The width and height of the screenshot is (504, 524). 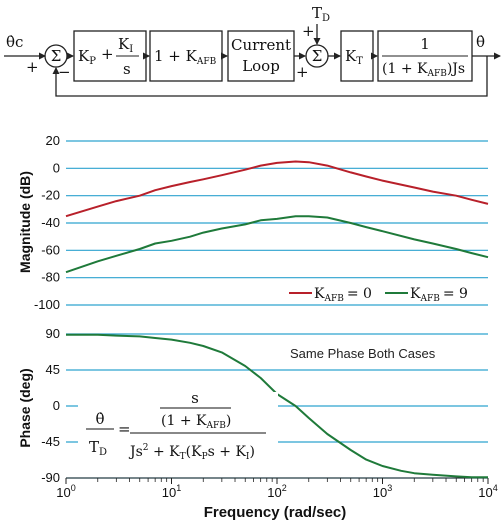 What do you see at coordinates (99, 419) in the screenshot?
I see `eq-lhs-numerator: θ̇` at bounding box center [99, 419].